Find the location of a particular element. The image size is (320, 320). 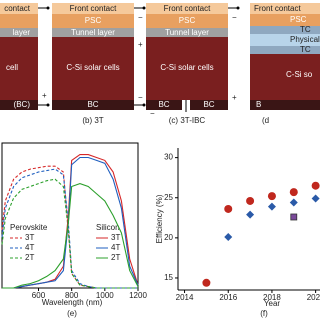

legend-title: Silicon is located at coordinates (108, 227).